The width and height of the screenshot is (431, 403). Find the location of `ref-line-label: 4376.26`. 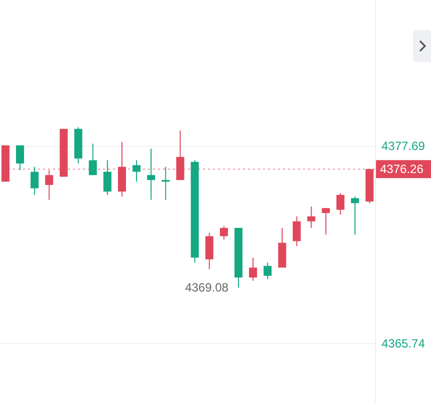

ref-line-label: 4376.26 is located at coordinates (402, 169).